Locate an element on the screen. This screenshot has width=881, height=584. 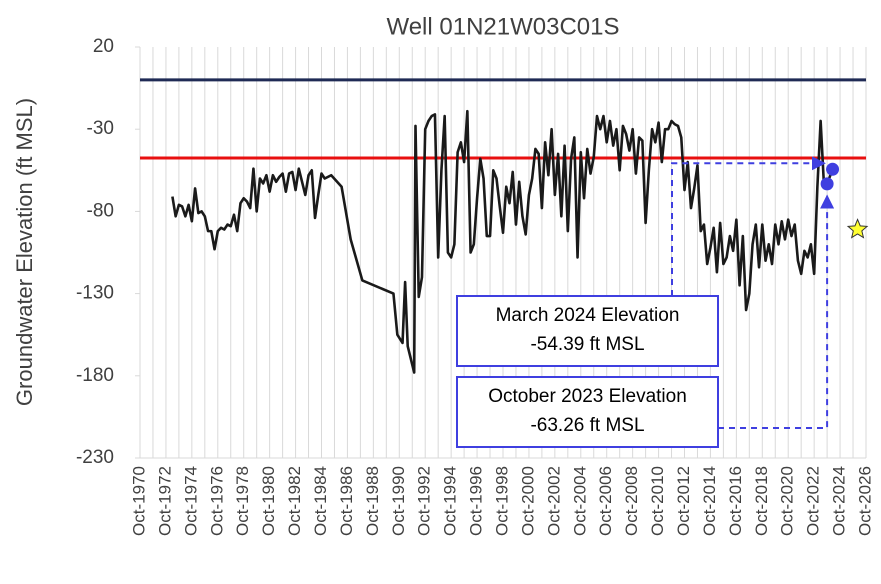
x-tick-label: Oct-1982 is located at coordinates (294, 501).